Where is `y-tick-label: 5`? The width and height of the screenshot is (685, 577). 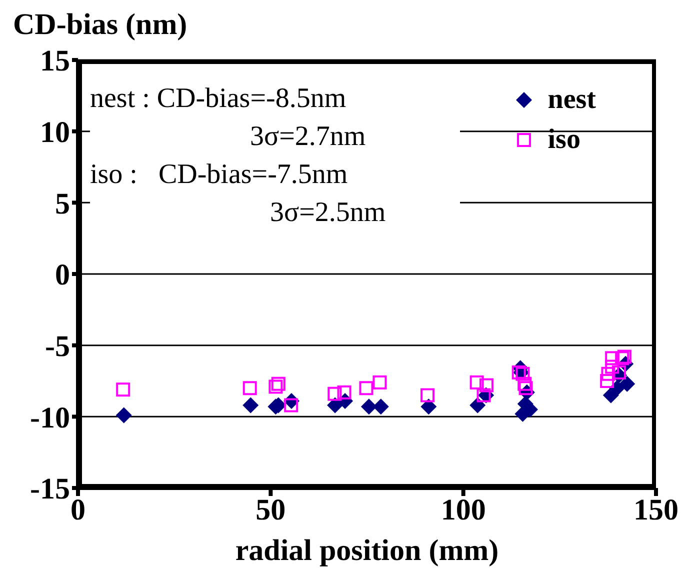
y-tick-label: 5 is located at coordinates (62, 203).